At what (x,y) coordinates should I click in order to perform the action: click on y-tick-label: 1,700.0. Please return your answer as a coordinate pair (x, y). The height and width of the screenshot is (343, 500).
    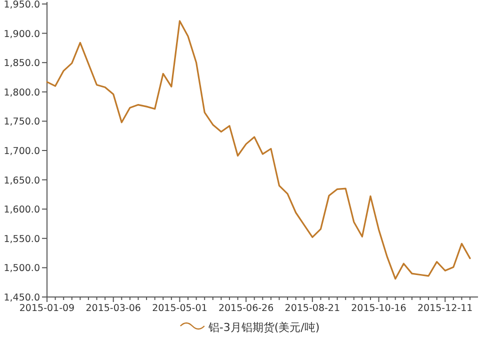
    Looking at the image, I should click on (22, 151).